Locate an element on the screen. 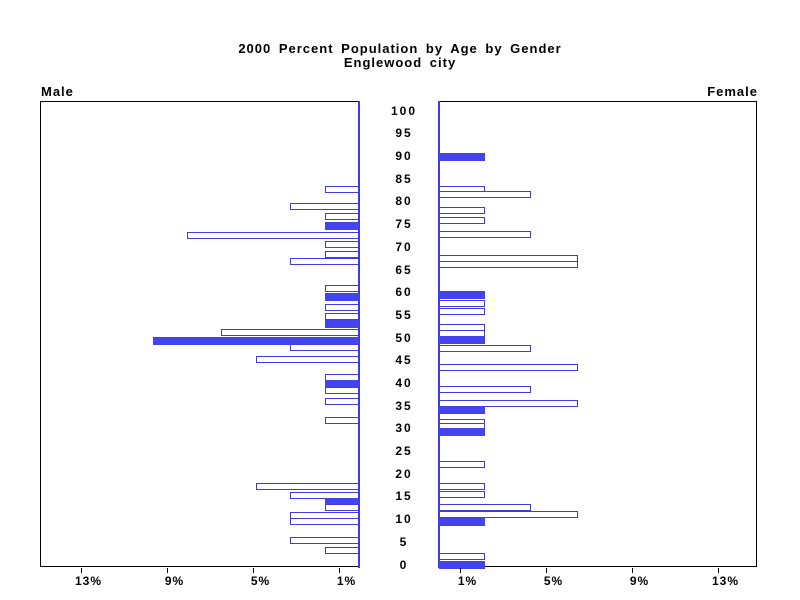  female-panel-label: Female is located at coordinates (732, 91).